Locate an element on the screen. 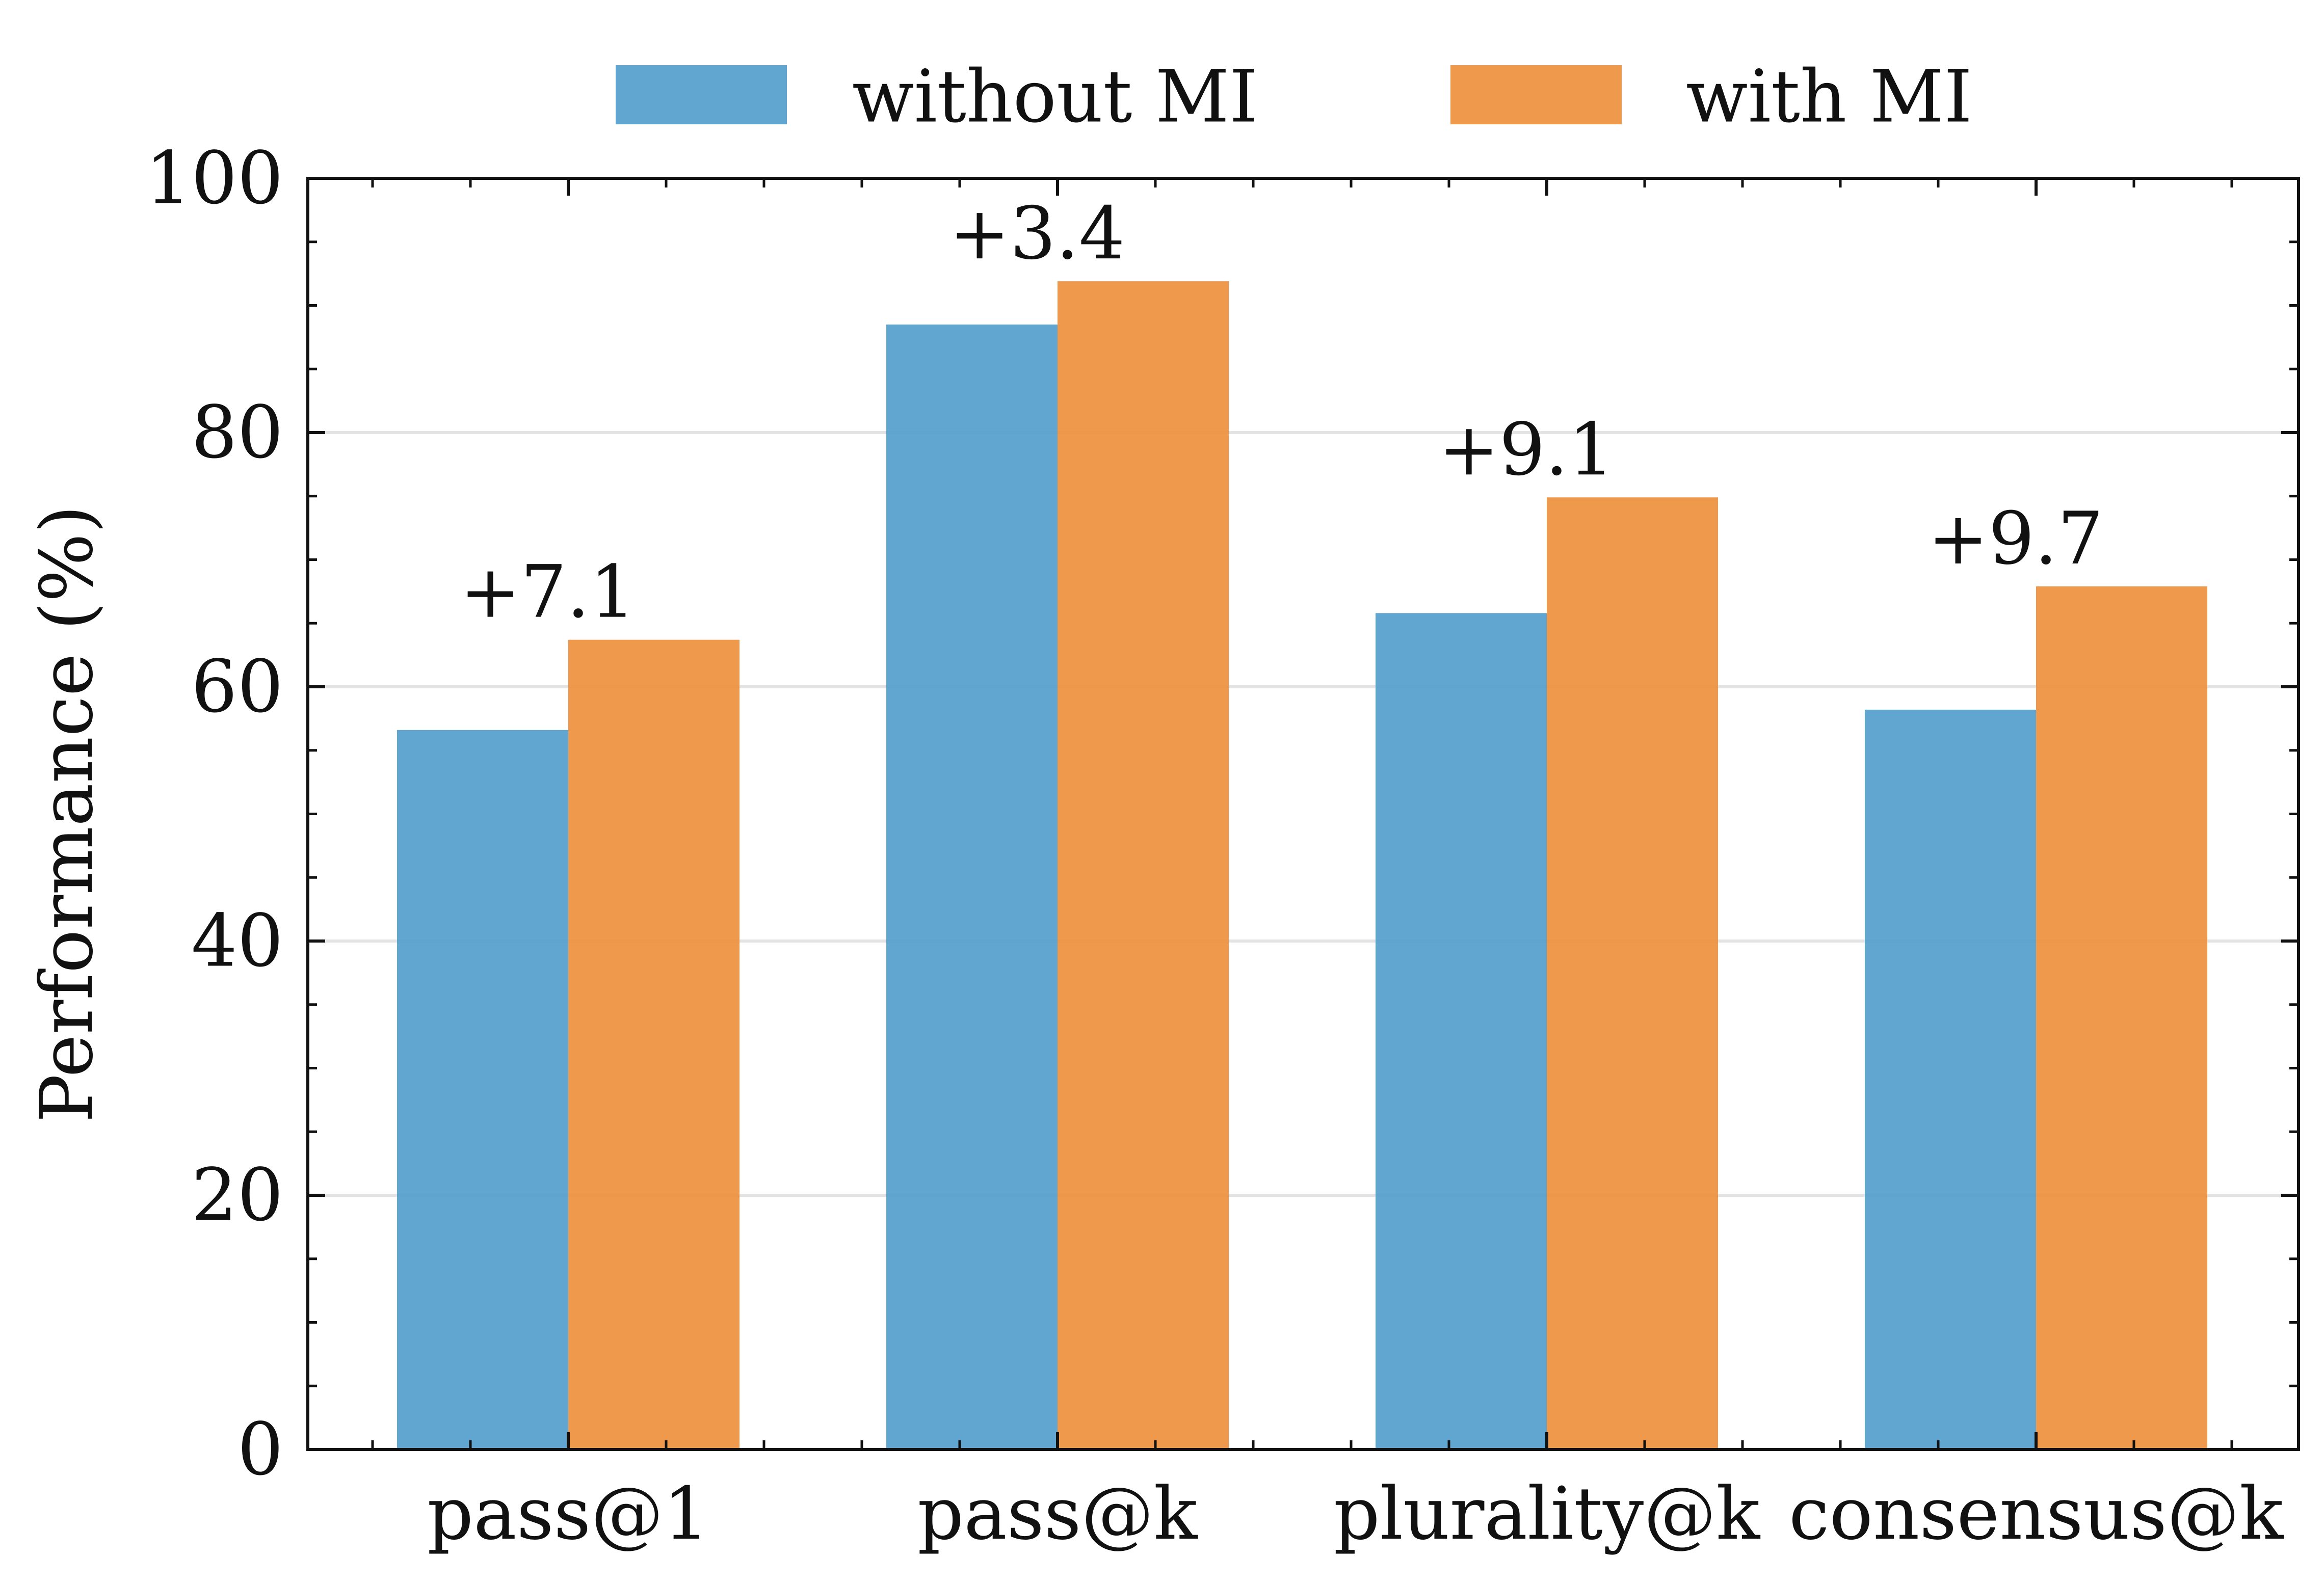 The image size is (2324, 1584). x-tick-label: pass@1 is located at coordinates (568, 1514).